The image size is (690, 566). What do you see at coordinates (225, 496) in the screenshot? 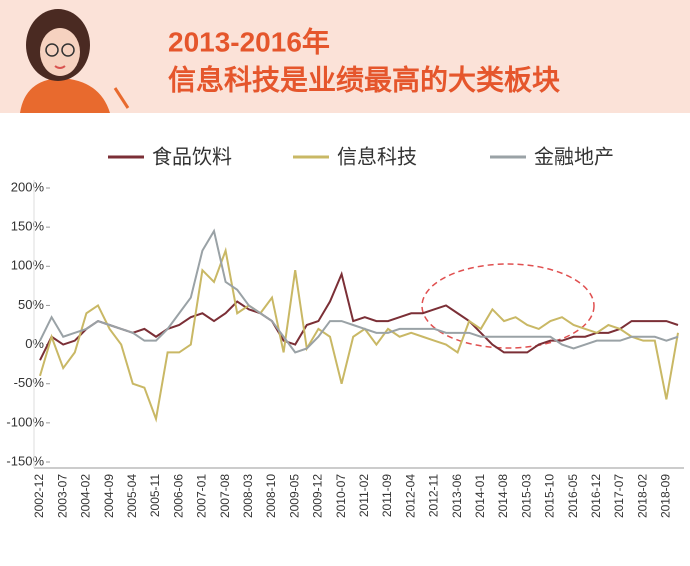
I see `x-tick-label: 2007-08` at bounding box center [225, 496].